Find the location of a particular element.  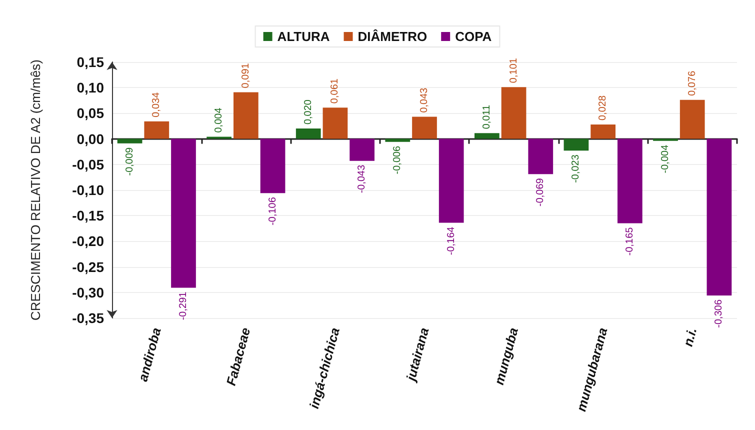

data-label: 0,043 is located at coordinates (424, 100).